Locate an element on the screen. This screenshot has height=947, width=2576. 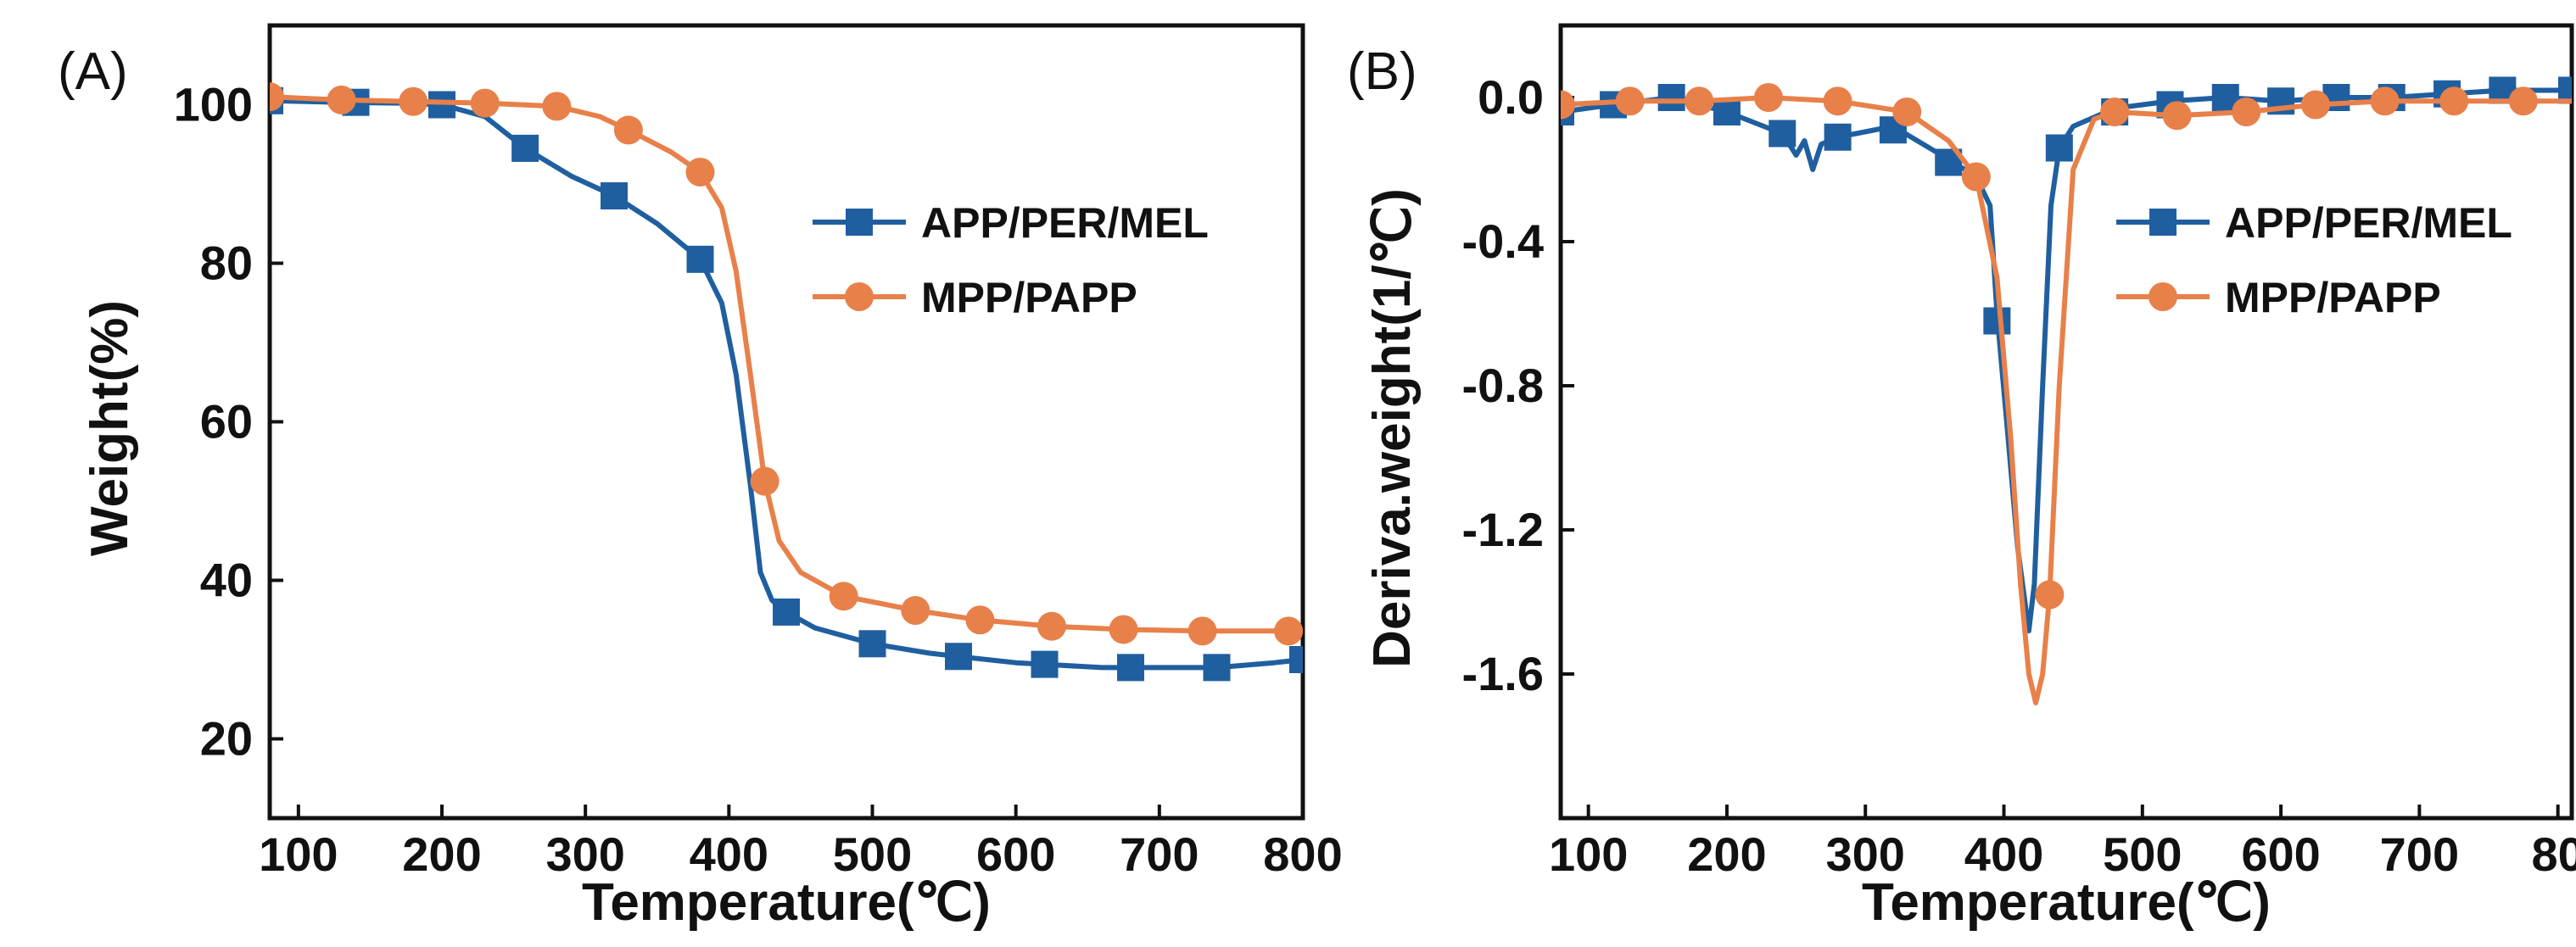
y-axis-title: Deriva.weight(1/℃) is located at coordinates (1392, 428).